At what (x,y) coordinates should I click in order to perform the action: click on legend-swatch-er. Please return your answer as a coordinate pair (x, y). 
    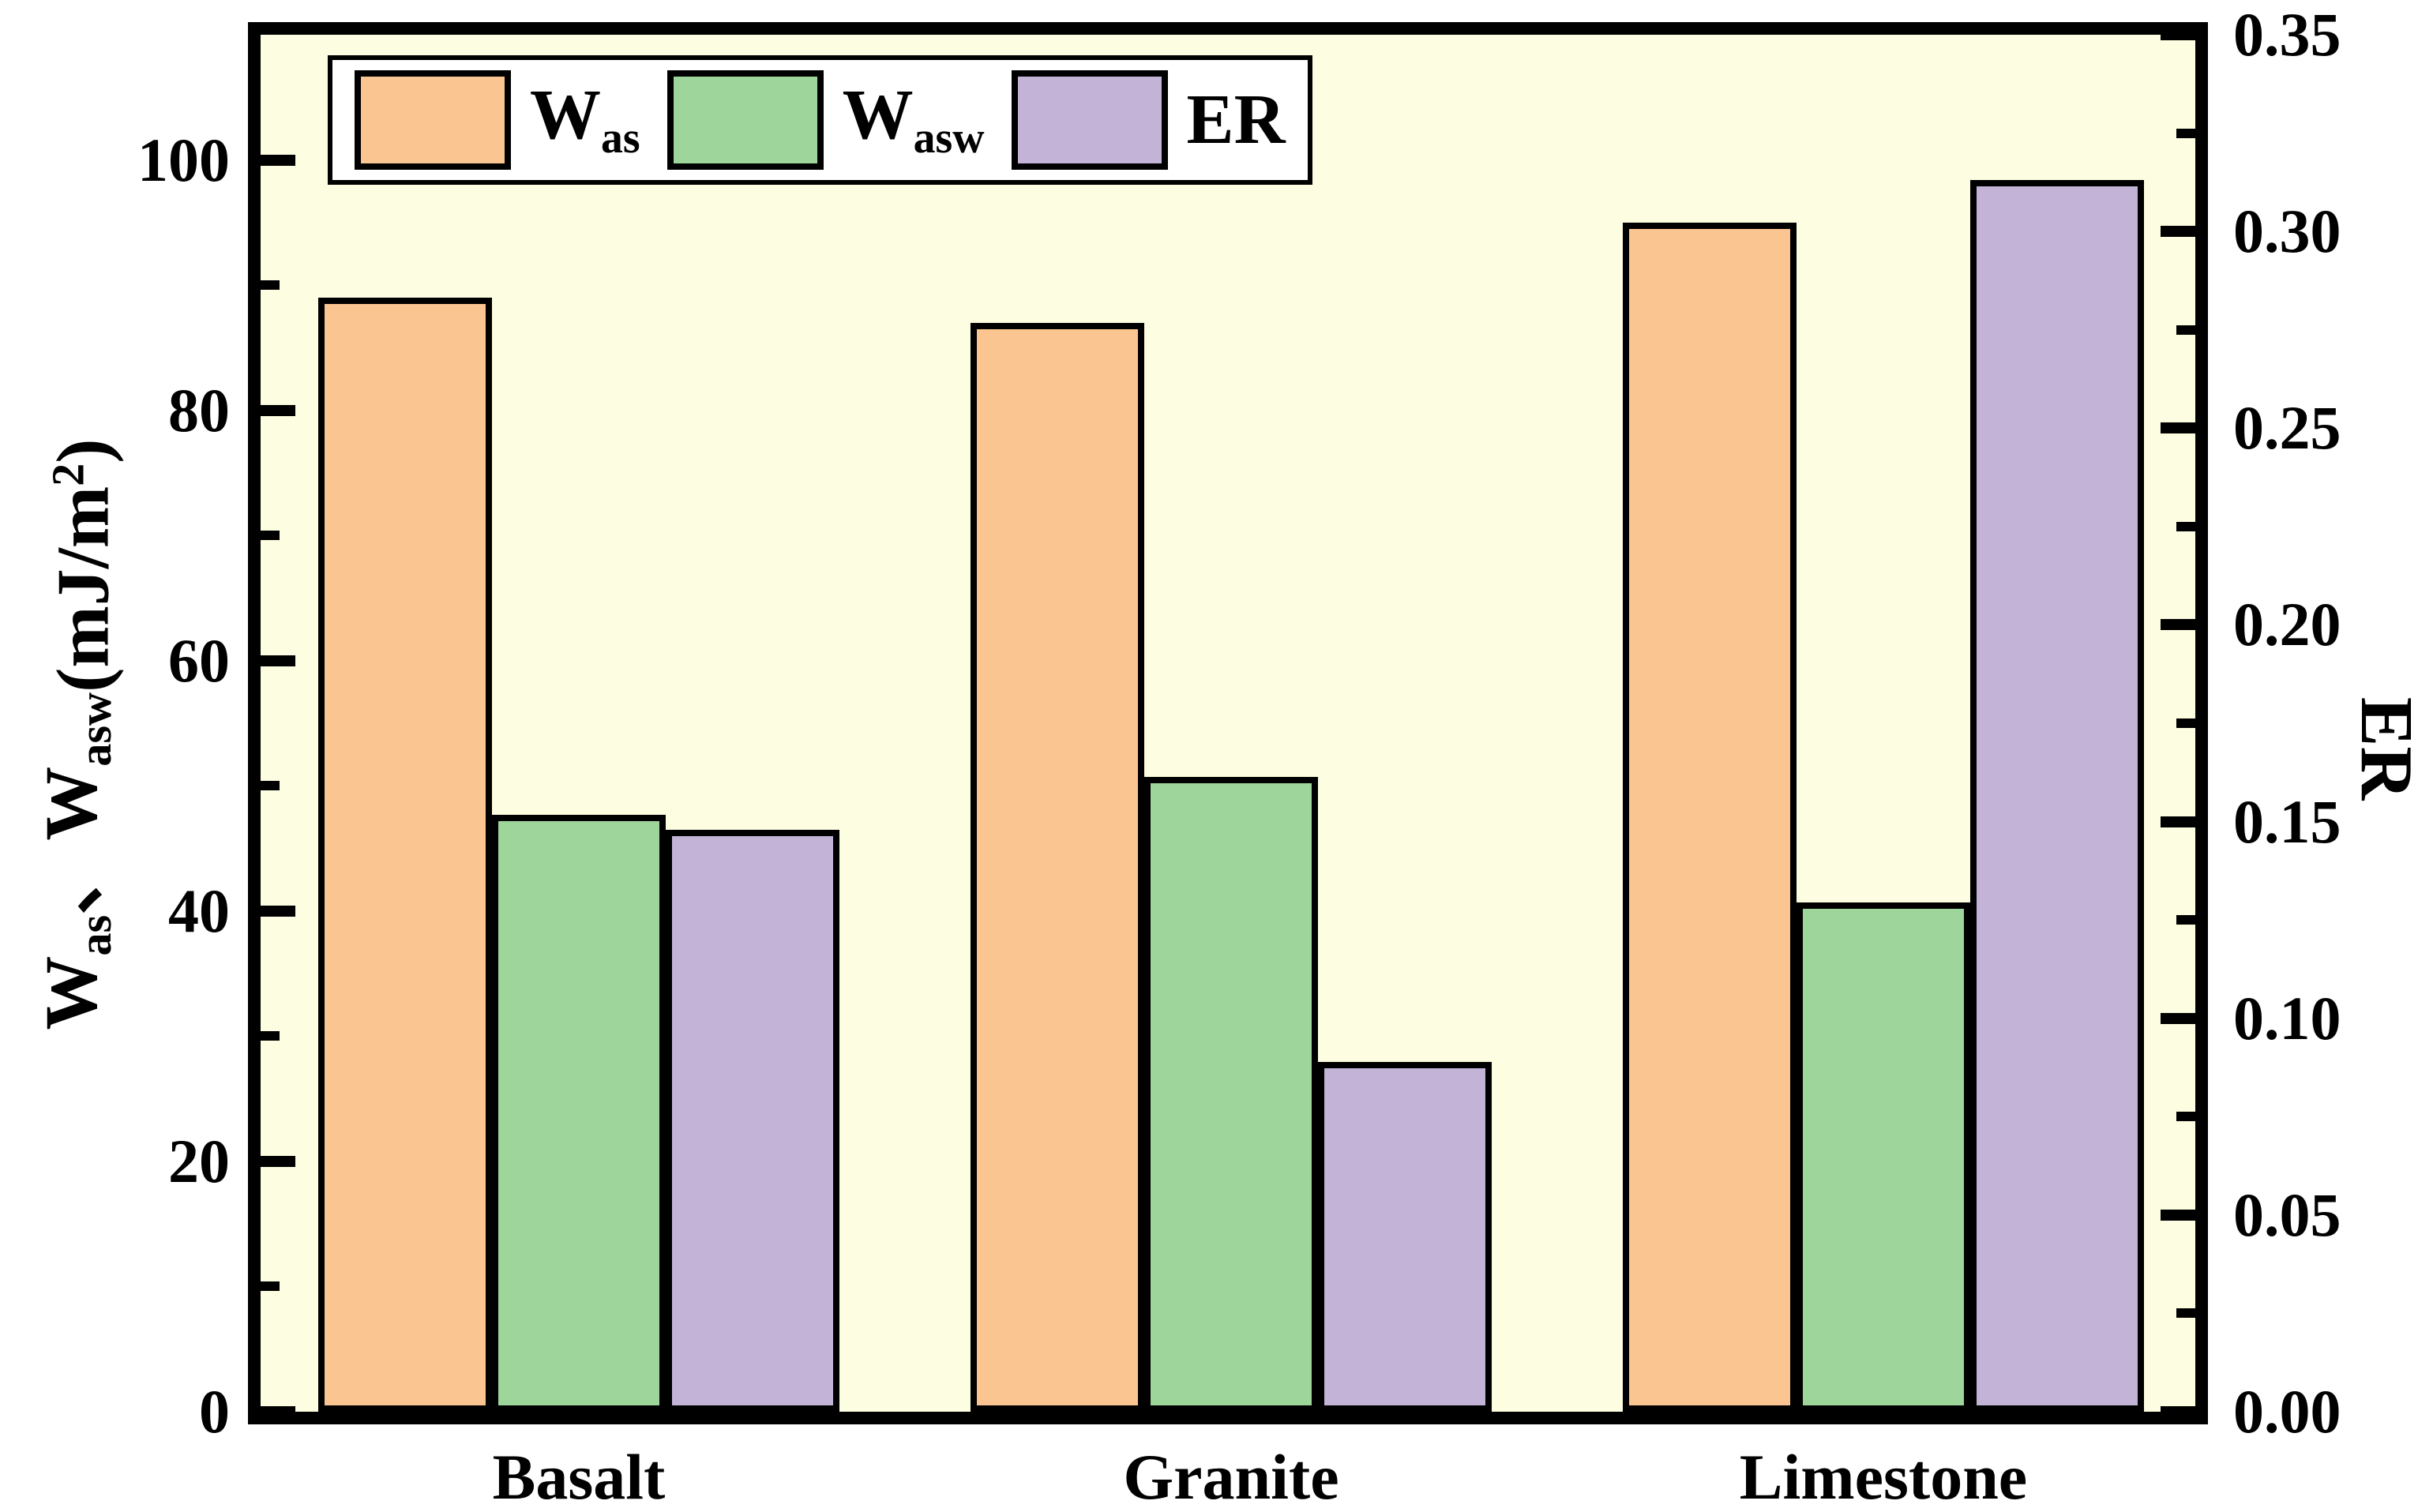
    Looking at the image, I should click on (1089, 120).